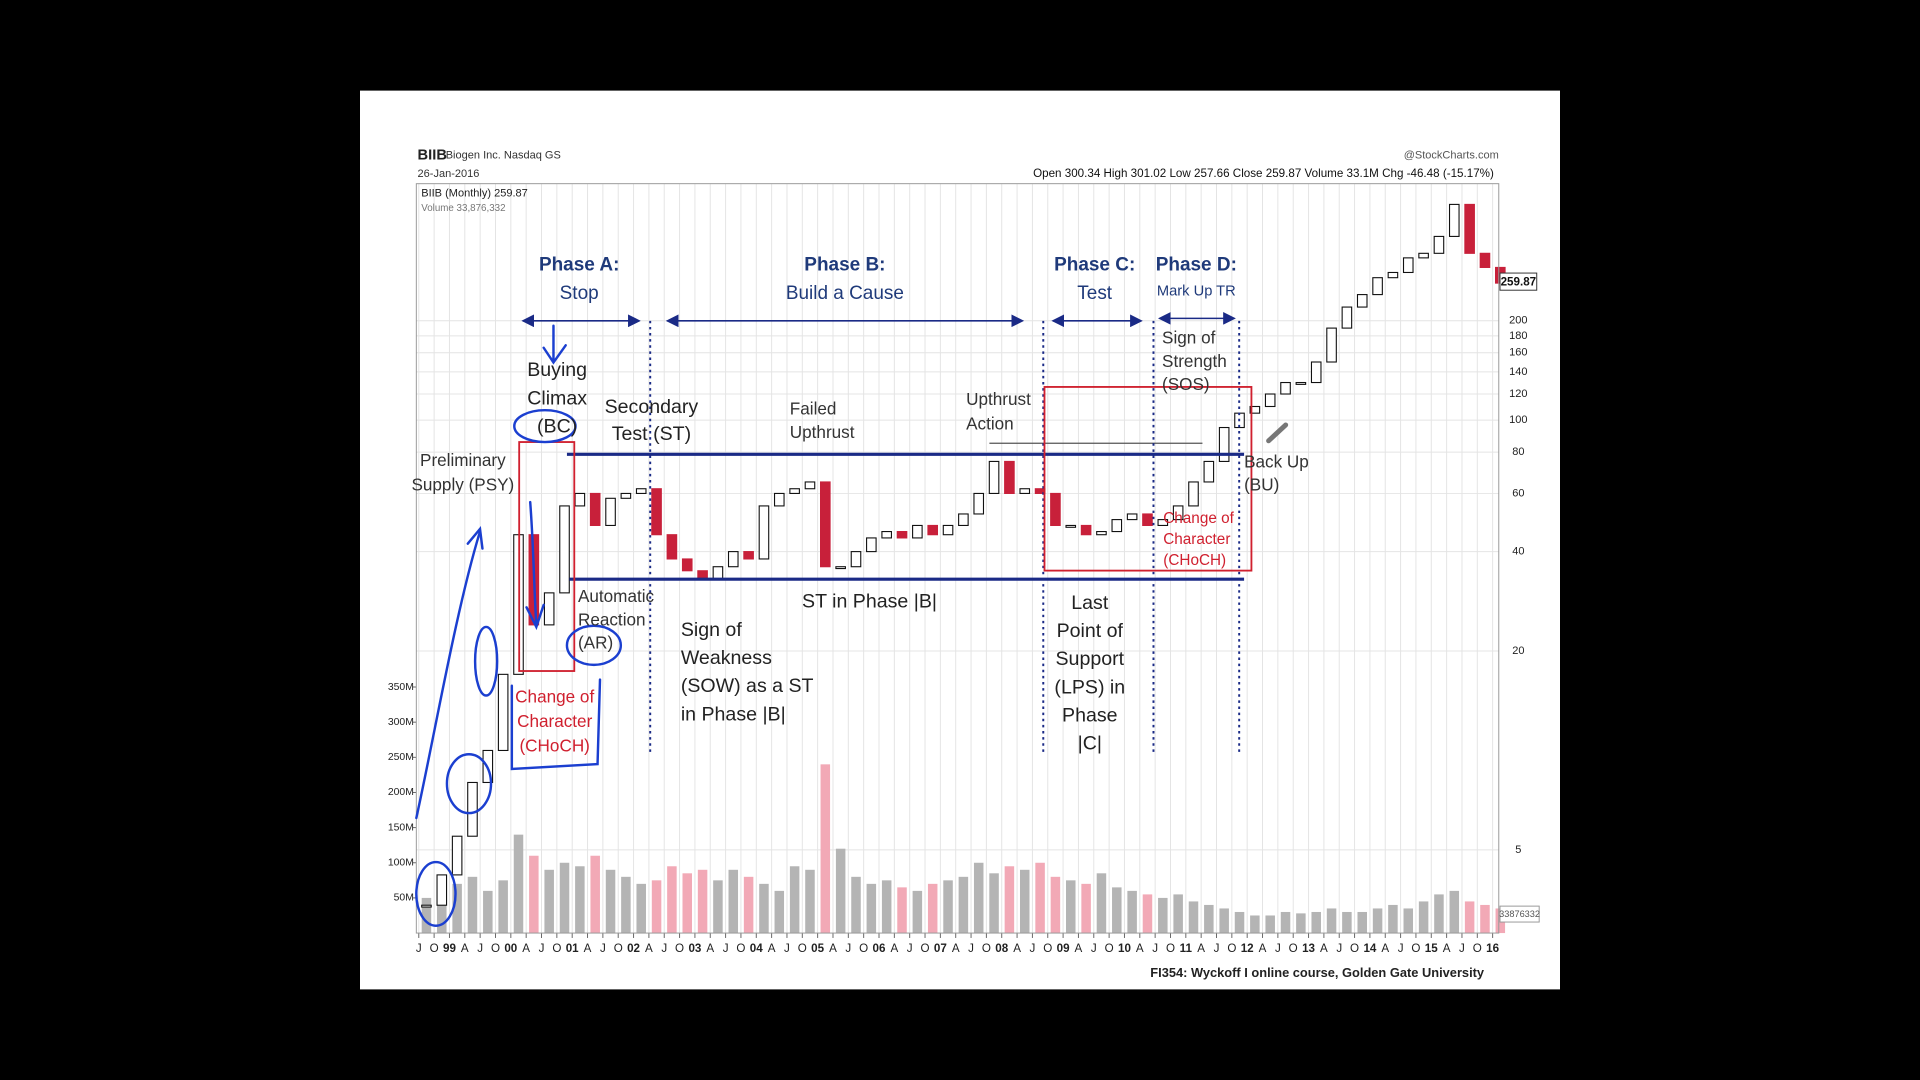 The width and height of the screenshot is (1920, 1080). Describe the element at coordinates (401, 827) in the screenshot. I see `y2-tick-label: 150M` at that location.